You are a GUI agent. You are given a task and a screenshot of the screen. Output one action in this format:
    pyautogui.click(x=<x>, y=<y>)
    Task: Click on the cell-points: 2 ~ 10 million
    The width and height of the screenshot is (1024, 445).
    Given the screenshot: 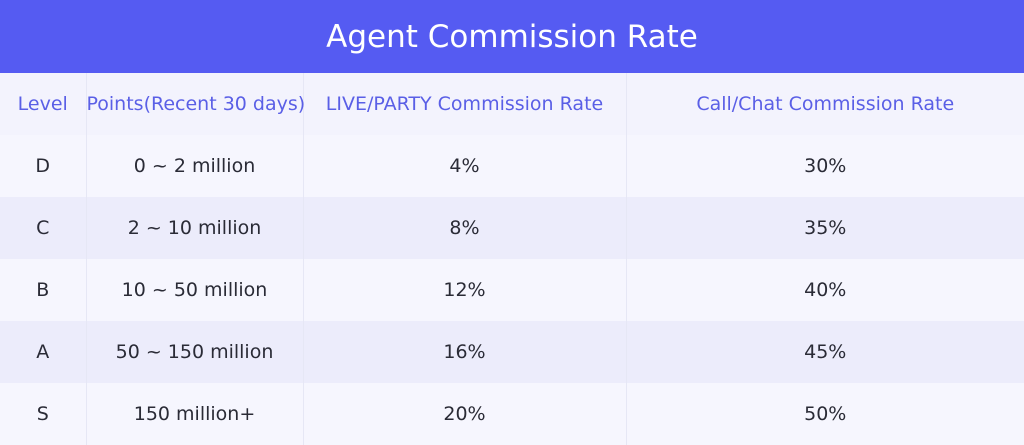 What is the action you would take?
    pyautogui.click(x=195, y=228)
    